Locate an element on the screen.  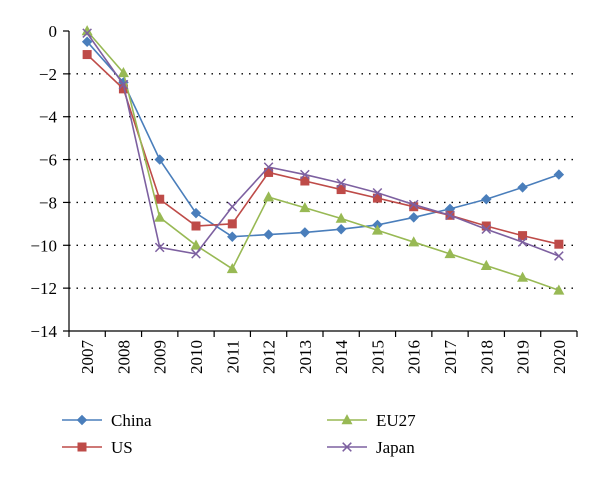
x-tick-label: 2013 is located at coordinates (305, 357).